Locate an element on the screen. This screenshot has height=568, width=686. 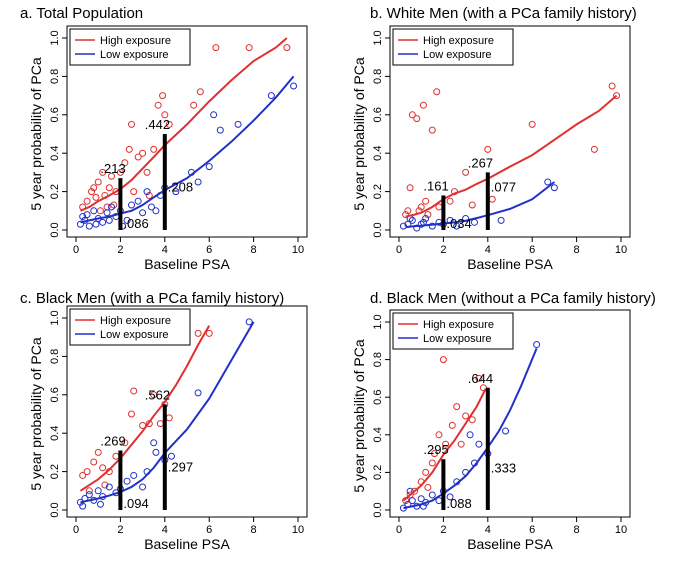
y-tick-label: 0.2 is located at coordinates (55, 471).